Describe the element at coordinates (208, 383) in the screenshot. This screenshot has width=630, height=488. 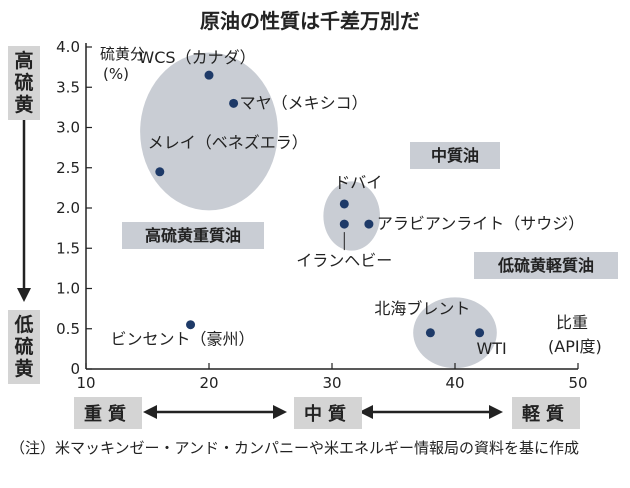
I see `x-tick-label: 20` at that location.